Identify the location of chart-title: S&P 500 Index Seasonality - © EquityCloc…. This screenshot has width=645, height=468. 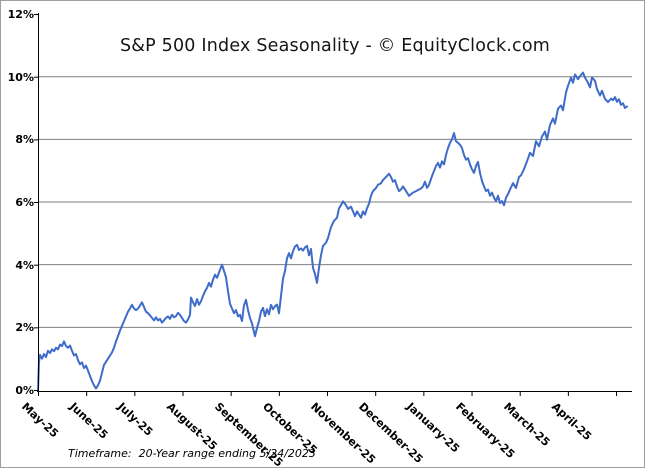
(335, 46).